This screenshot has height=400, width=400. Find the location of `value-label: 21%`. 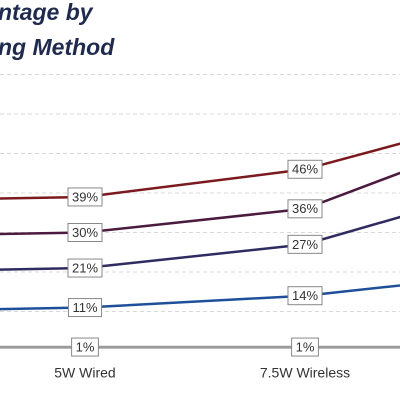

value-label: 21% is located at coordinates (85, 267).